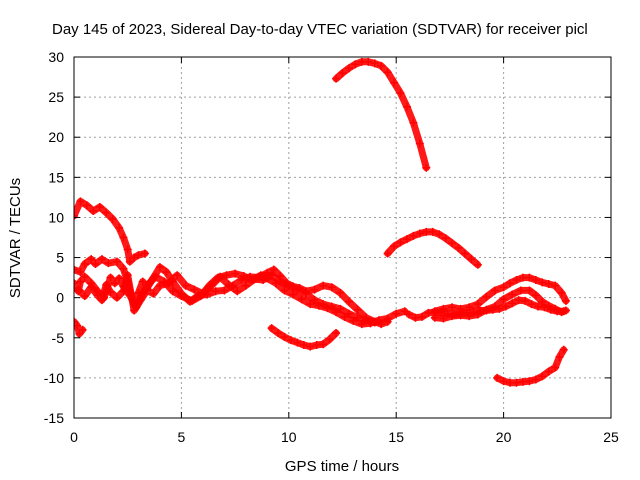  I want to click on x-tick-label: 5, so click(182, 437).